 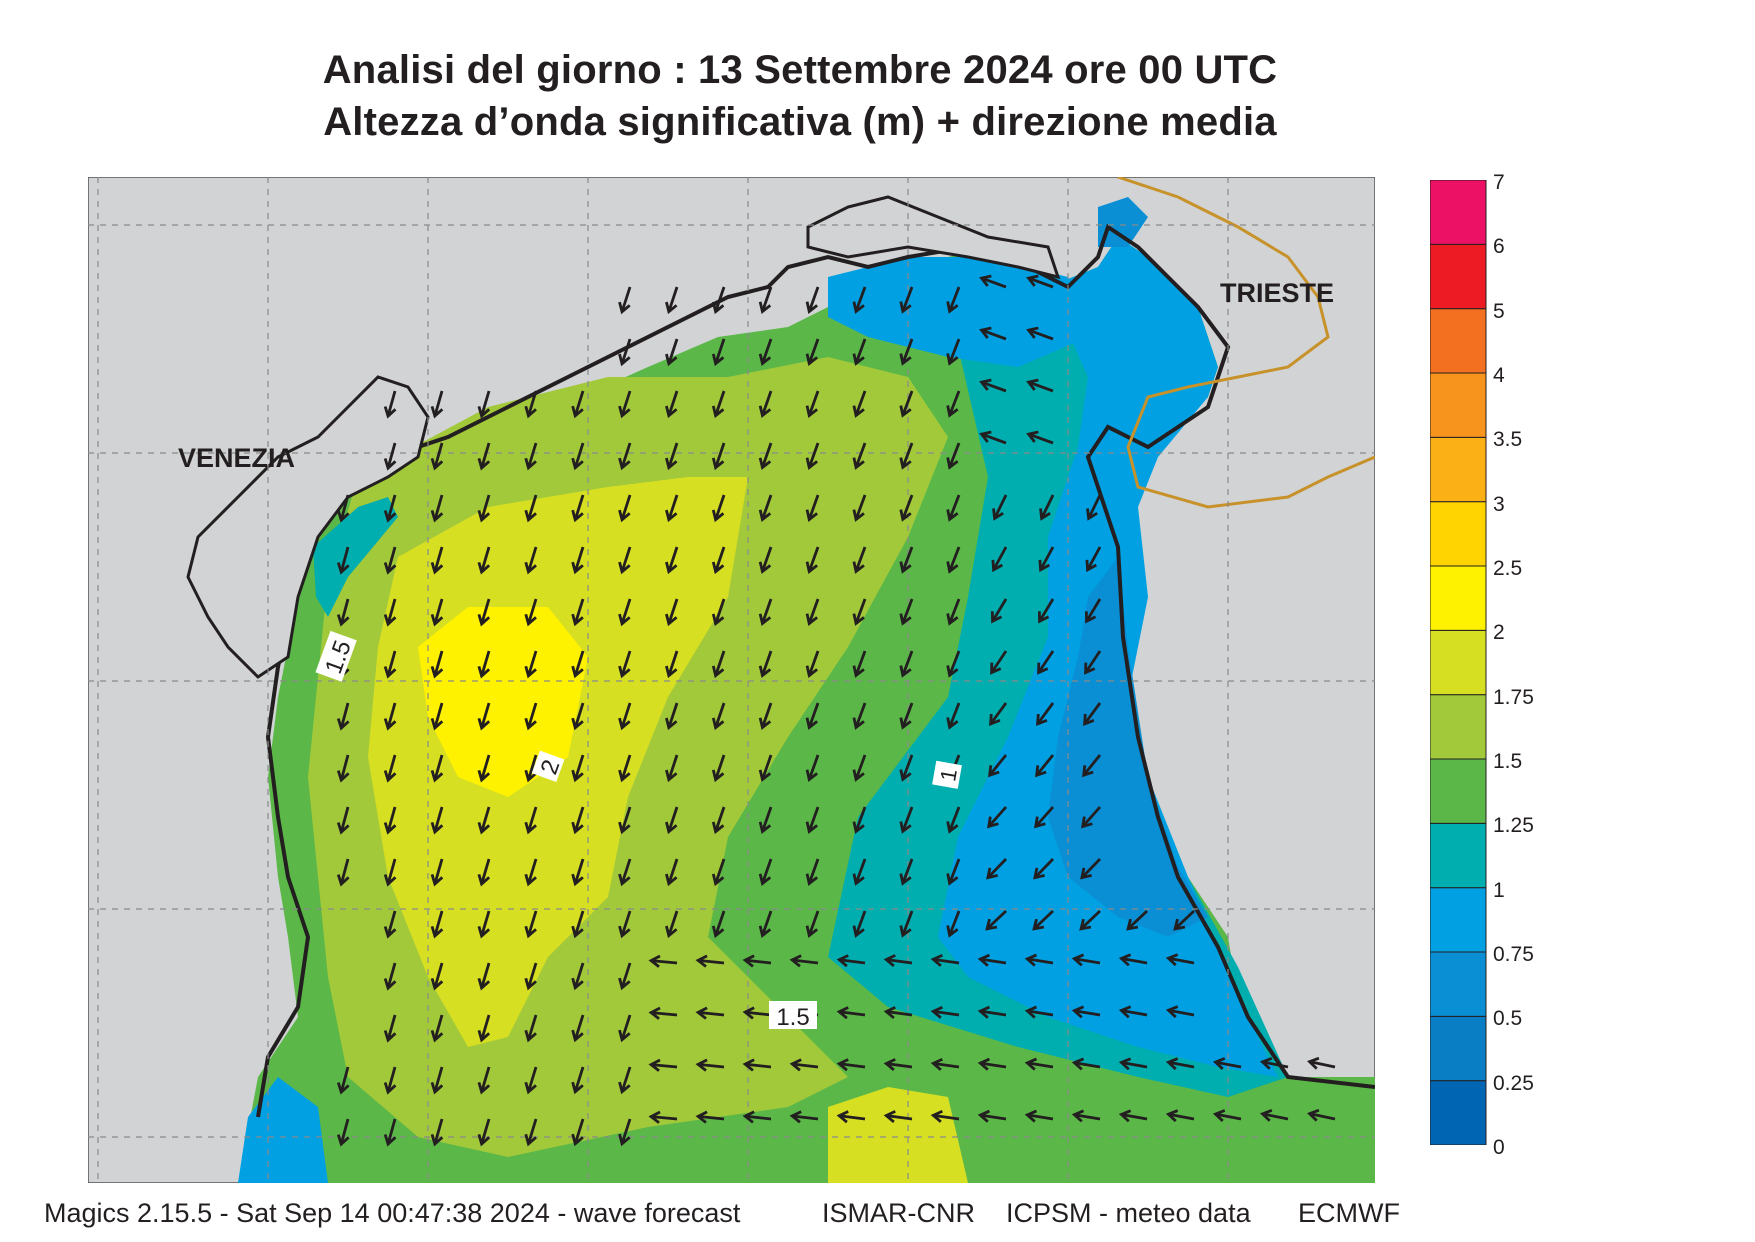 I want to click on legend-label: 3.5, so click(x=1508, y=440).